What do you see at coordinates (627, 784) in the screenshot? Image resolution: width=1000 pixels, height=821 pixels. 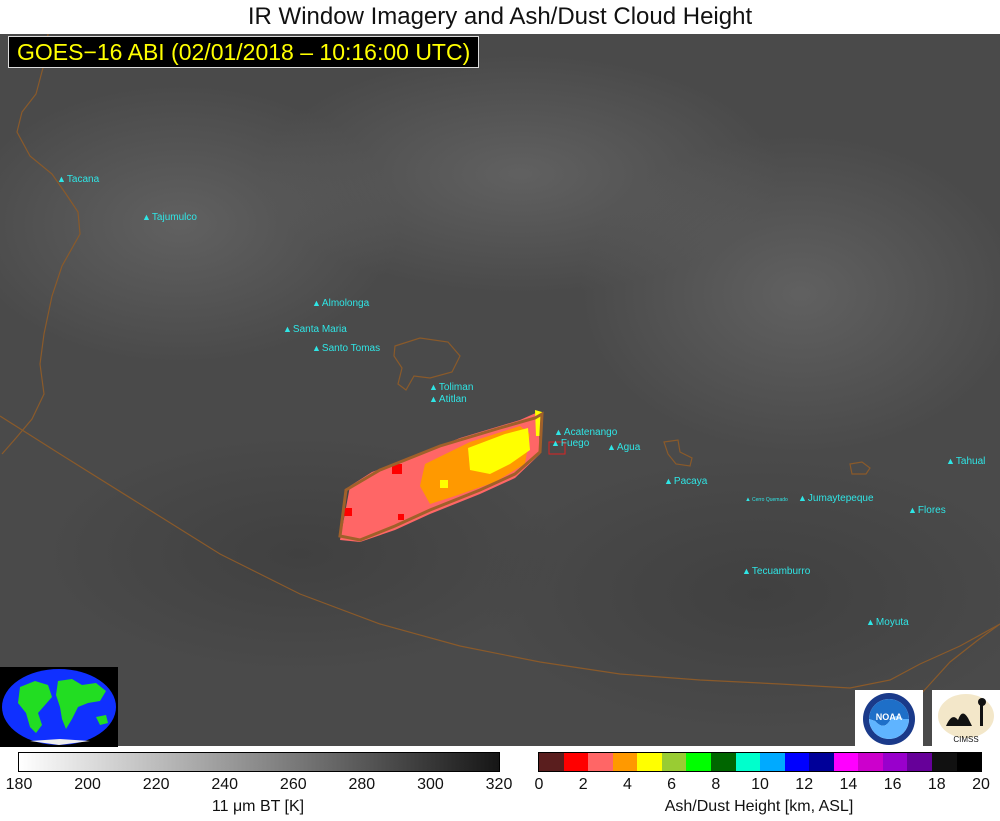 I see `ash_scale-tick-label: 4` at bounding box center [627, 784].